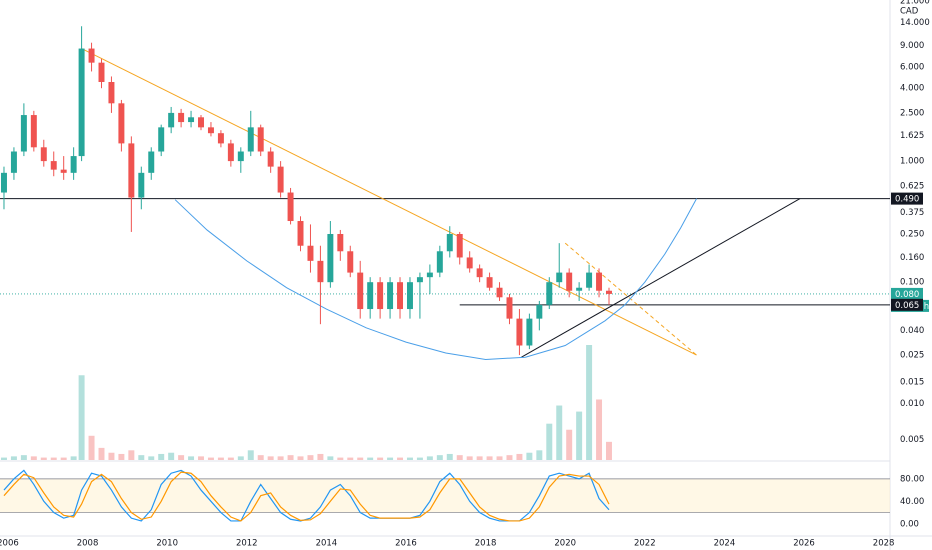  I want to click on x-tick-label: 2010, so click(167, 544).